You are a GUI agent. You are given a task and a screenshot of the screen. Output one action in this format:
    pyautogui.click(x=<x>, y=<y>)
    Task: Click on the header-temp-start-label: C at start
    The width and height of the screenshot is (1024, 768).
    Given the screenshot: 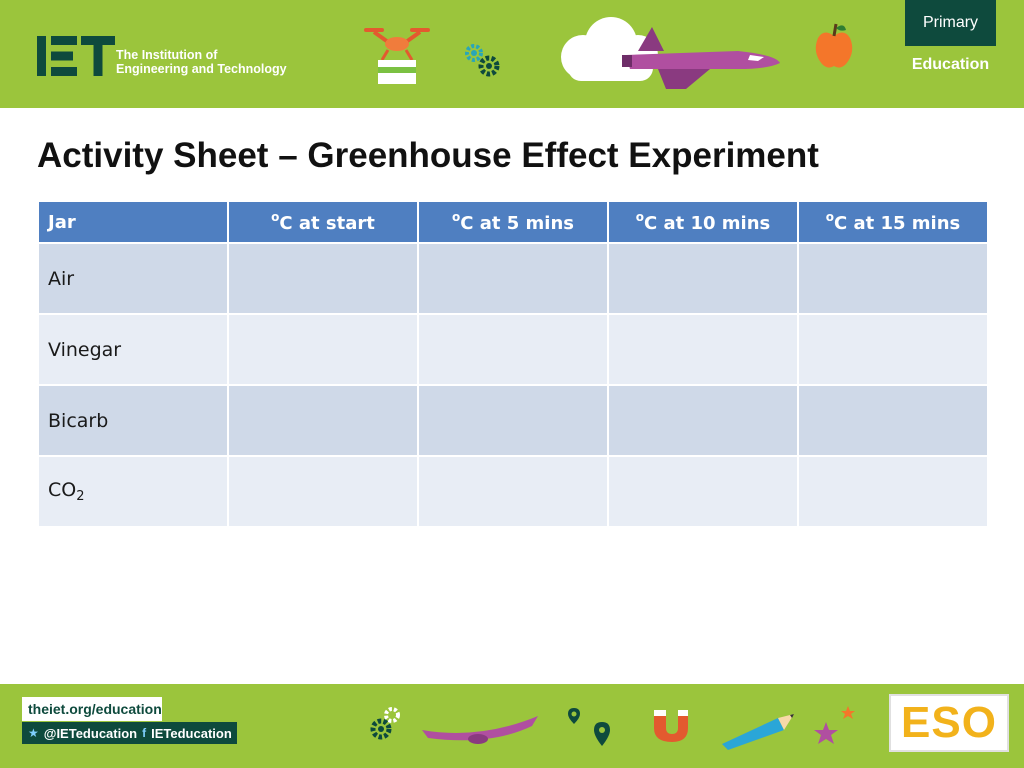 What is the action you would take?
    pyautogui.click(x=327, y=223)
    